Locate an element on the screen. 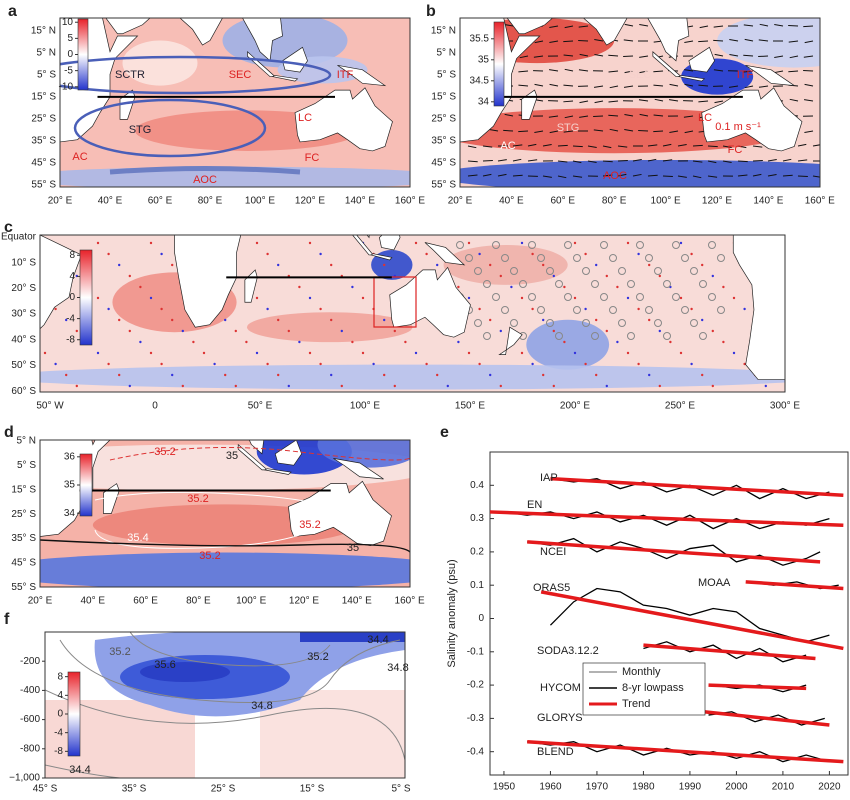 This screenshot has width=850, height=800. x-tick-label: 2020 is located at coordinates (829, 787).